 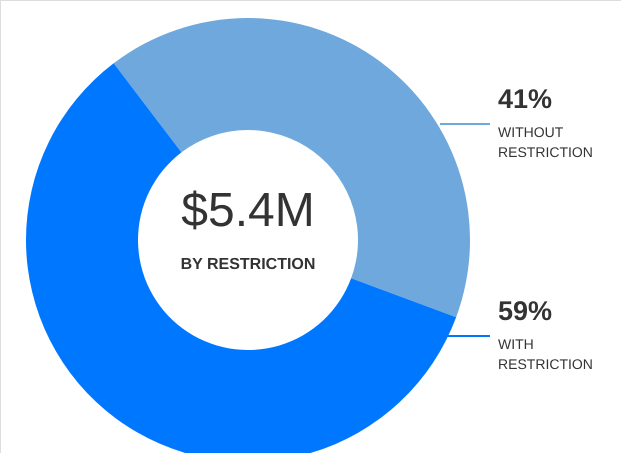 What do you see at coordinates (545, 142) in the screenshot?
I see `slice-label: WITHOUT RESTRICTION` at bounding box center [545, 142].